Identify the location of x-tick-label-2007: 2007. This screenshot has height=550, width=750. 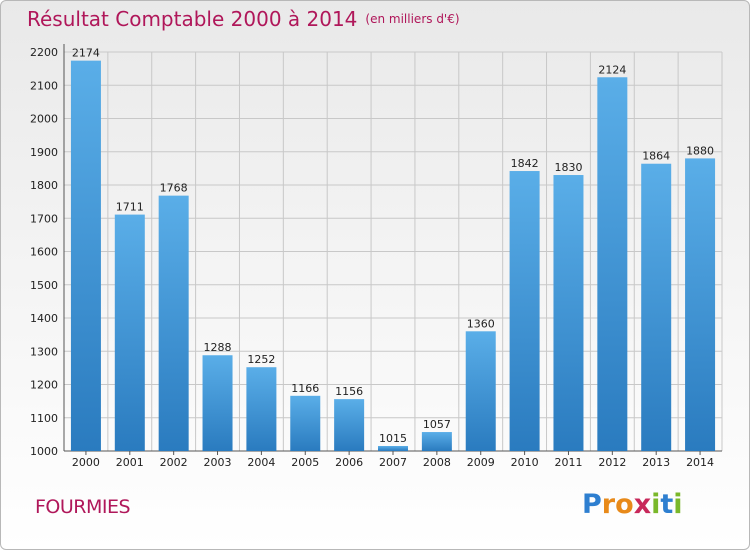
(393, 462).